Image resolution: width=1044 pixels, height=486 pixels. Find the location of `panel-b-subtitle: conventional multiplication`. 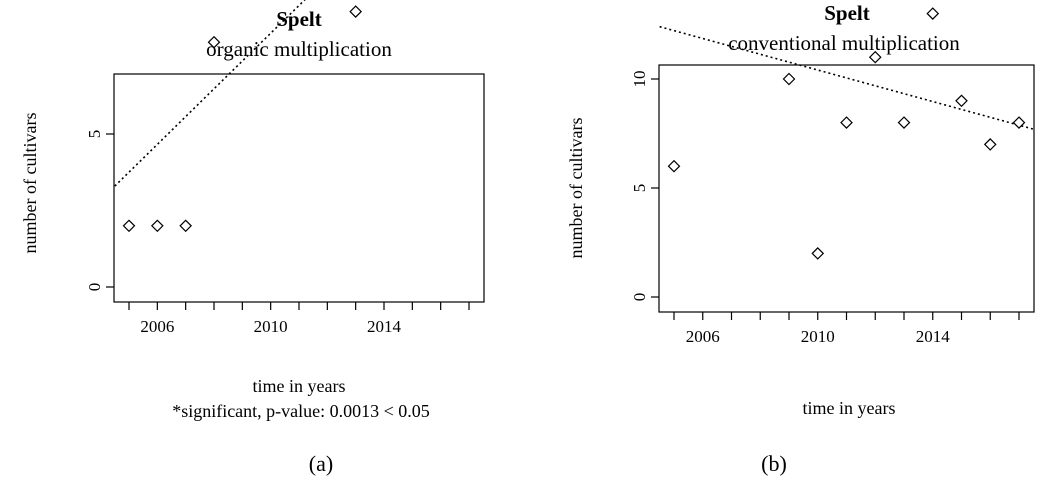

panel-b-subtitle: conventional multiplication is located at coordinates (844, 43).